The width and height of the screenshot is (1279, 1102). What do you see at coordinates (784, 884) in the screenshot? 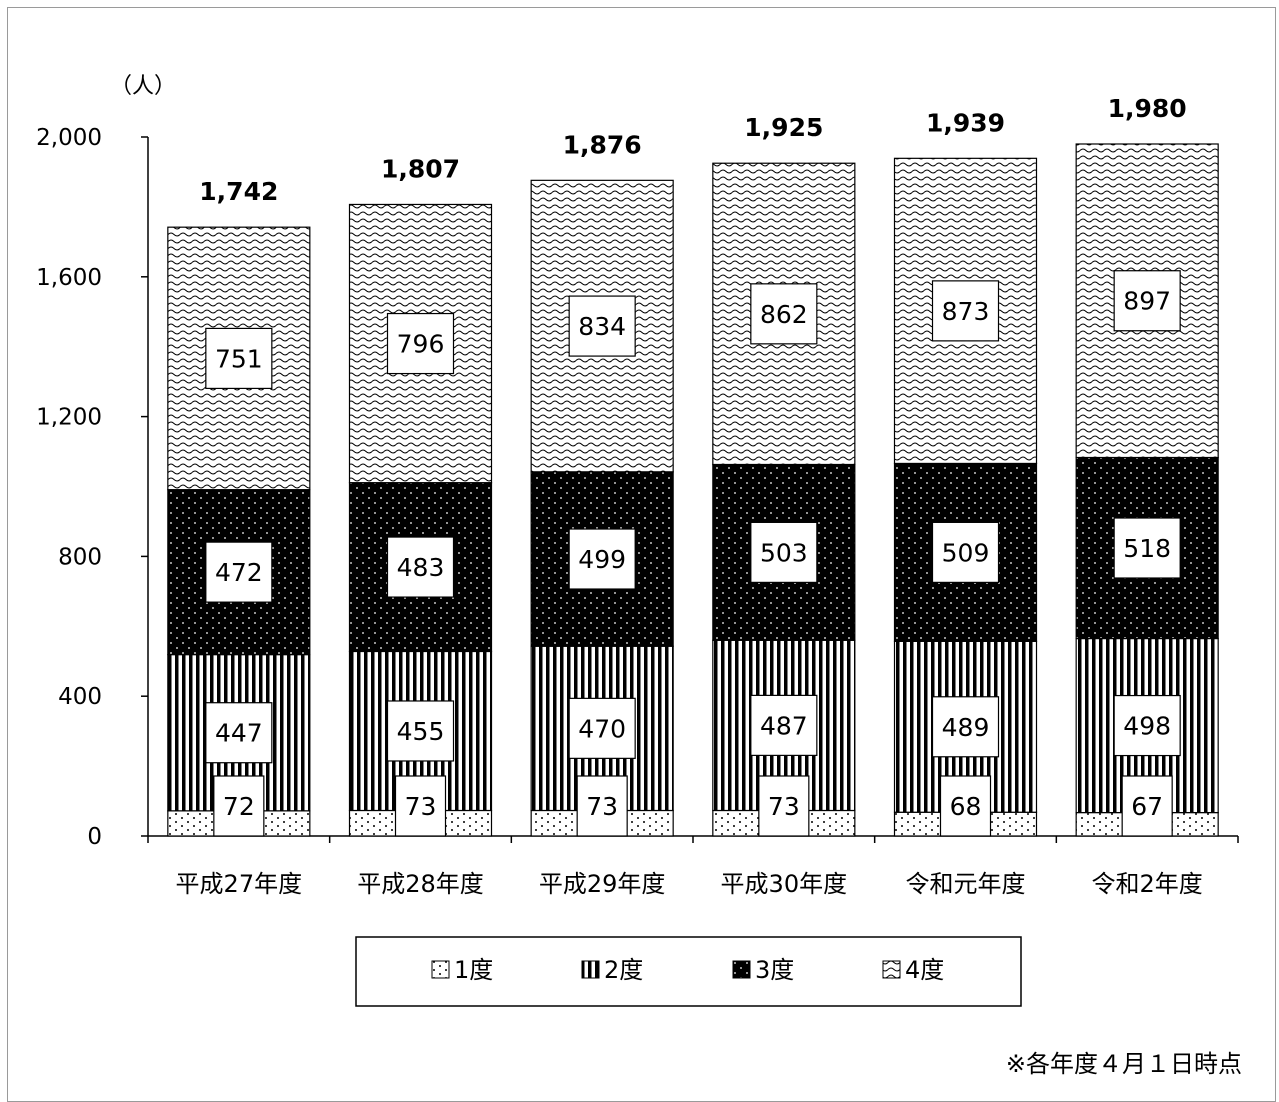
I see `category-label: 平成30年度` at bounding box center [784, 884].